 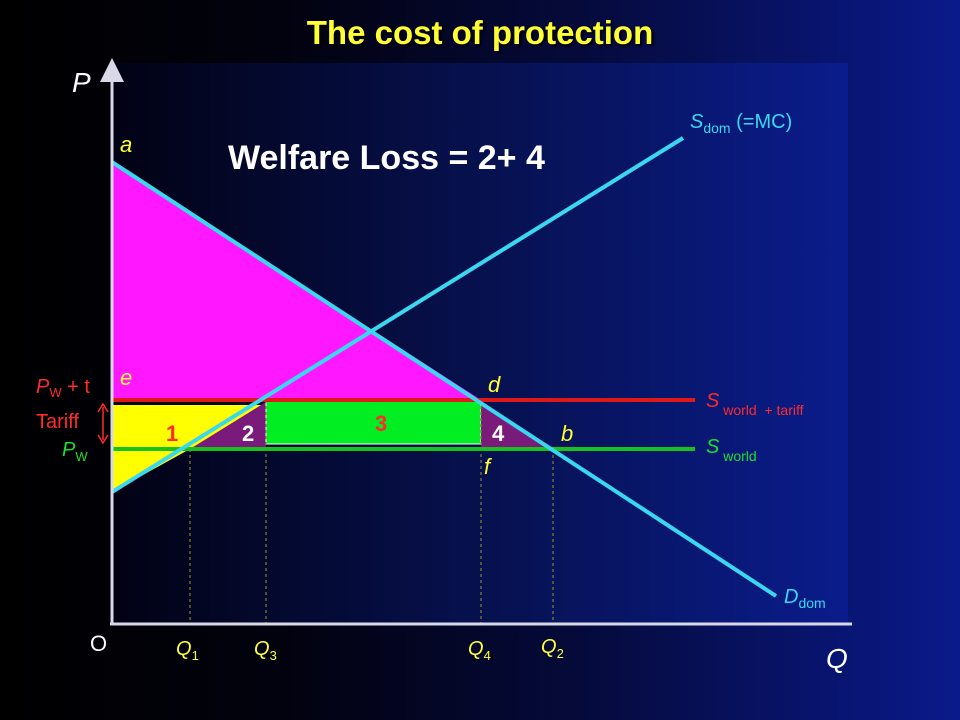 What do you see at coordinates (494, 384) in the screenshot?
I see `point-d: d` at bounding box center [494, 384].